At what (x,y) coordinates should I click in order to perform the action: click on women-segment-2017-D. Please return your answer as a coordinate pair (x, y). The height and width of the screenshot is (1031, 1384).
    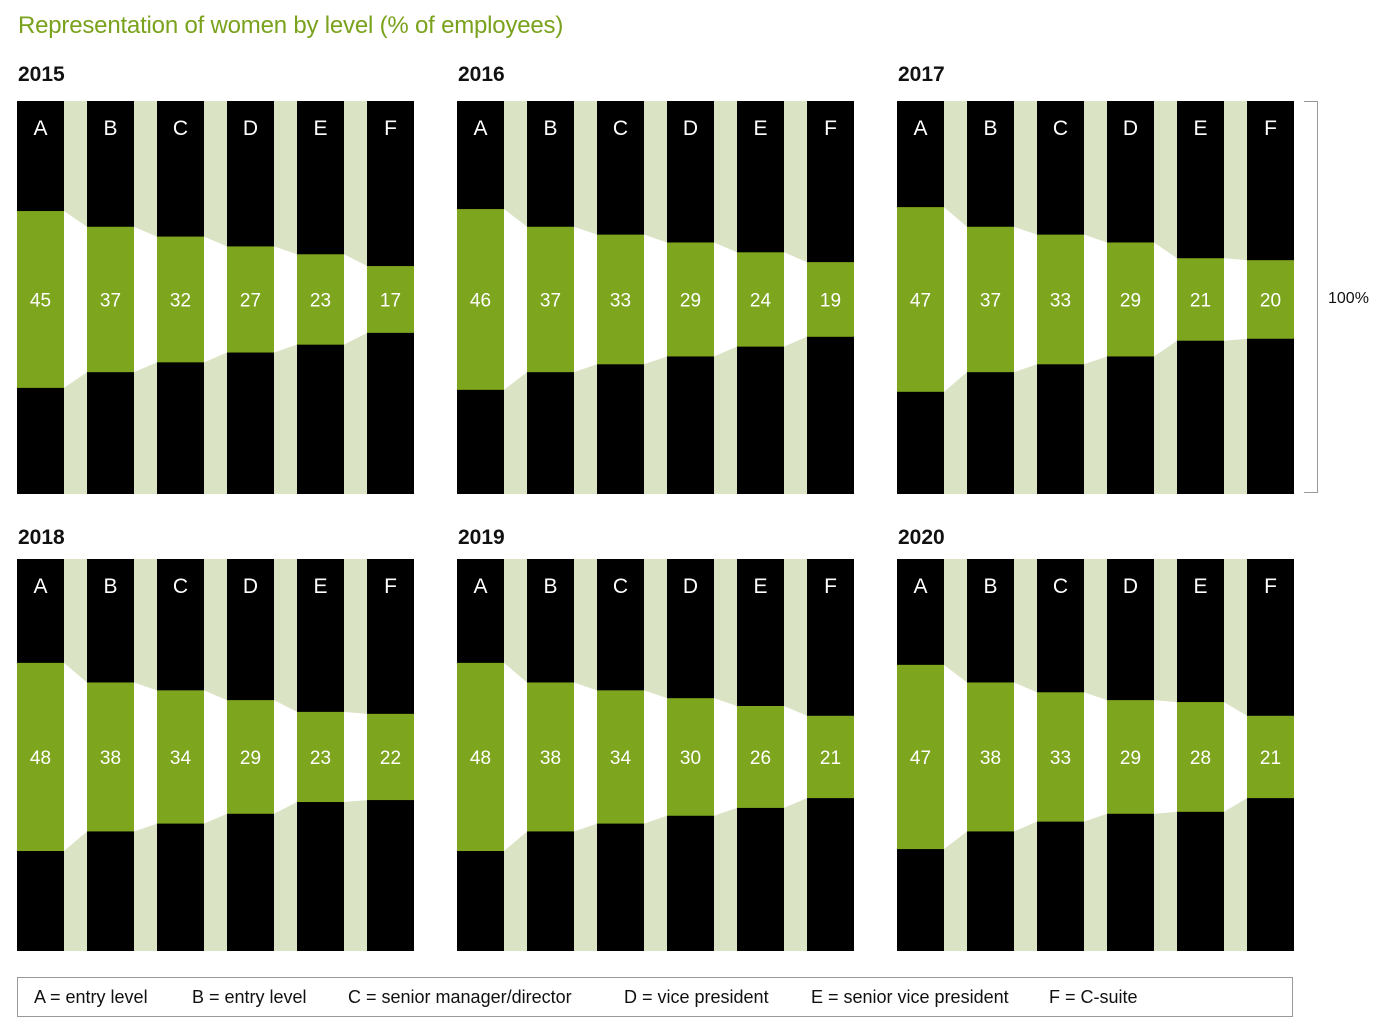
    Looking at the image, I should click on (1130, 299).